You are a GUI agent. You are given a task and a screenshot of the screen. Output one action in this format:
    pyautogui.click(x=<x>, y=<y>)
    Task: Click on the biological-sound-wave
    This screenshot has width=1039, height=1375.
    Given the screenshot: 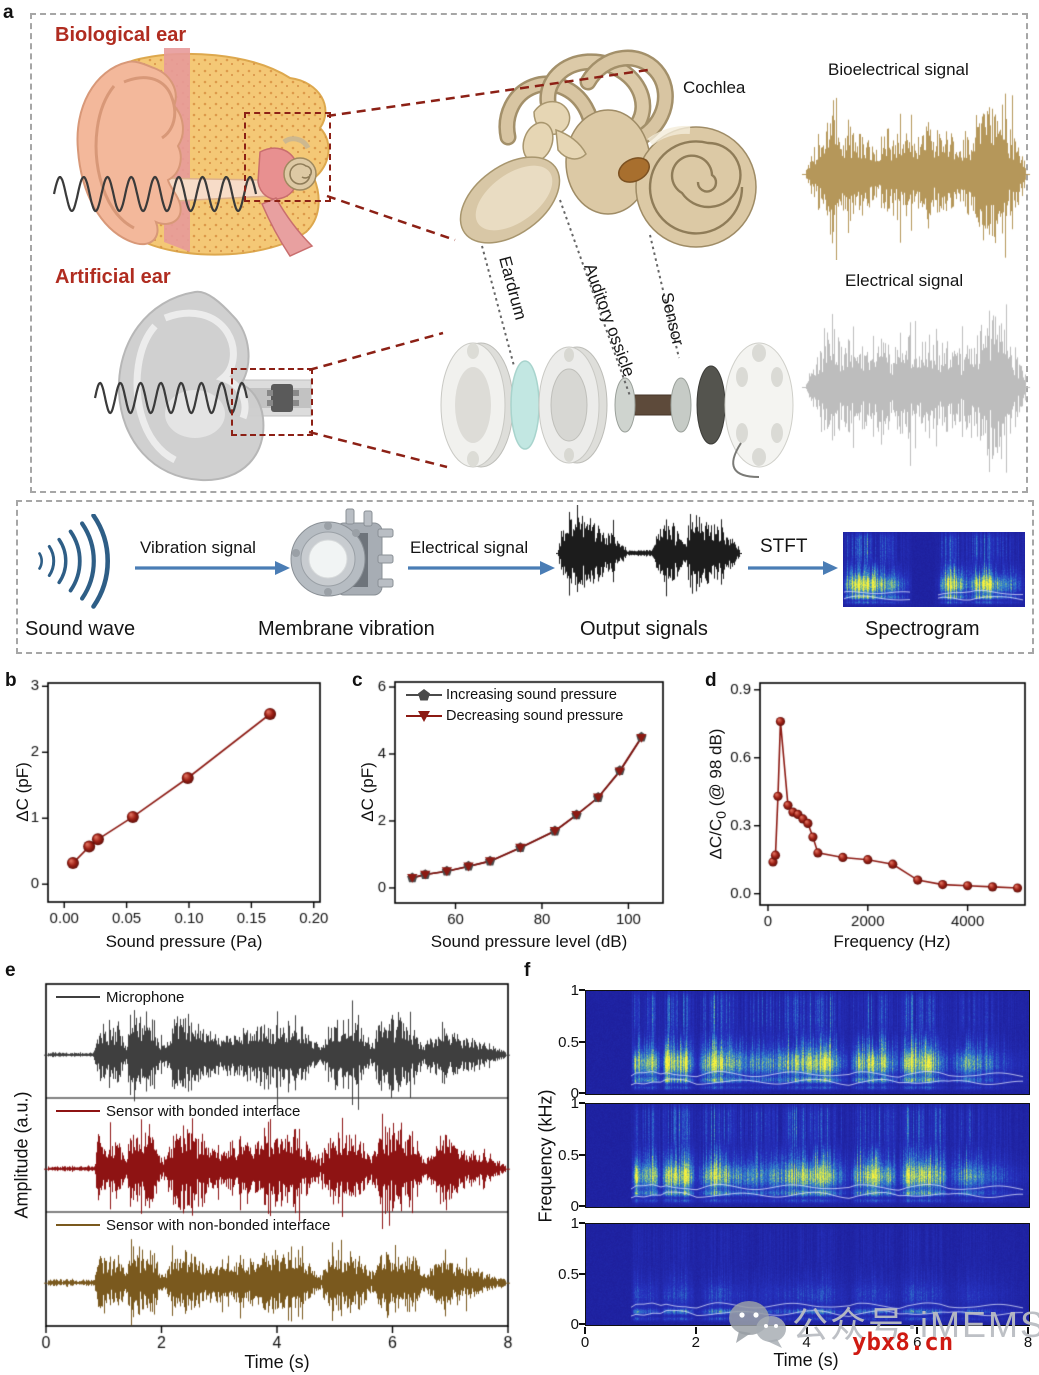 What is the action you would take?
    pyautogui.click(x=155, y=194)
    